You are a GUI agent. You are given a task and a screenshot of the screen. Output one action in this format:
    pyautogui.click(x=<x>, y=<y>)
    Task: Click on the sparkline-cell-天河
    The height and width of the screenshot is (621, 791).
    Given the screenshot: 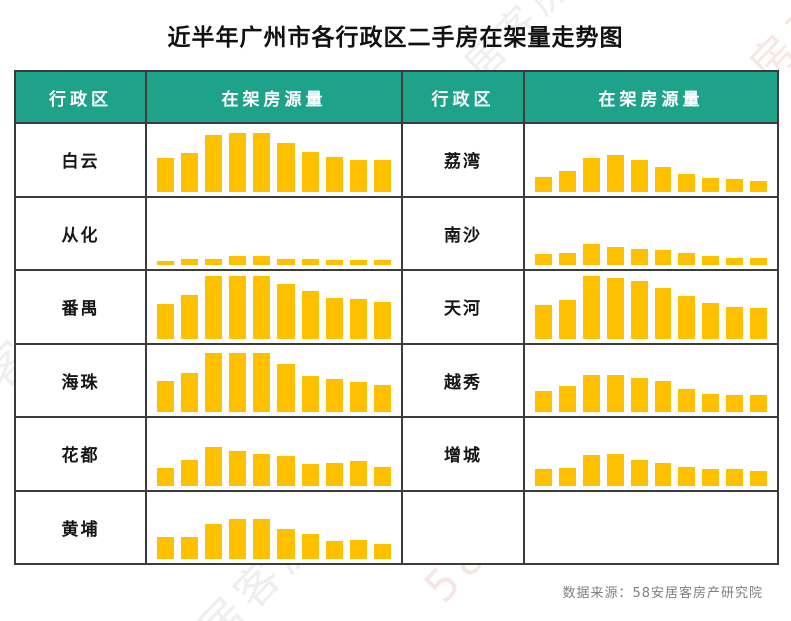 What is the action you would take?
    pyautogui.click(x=652, y=308)
    